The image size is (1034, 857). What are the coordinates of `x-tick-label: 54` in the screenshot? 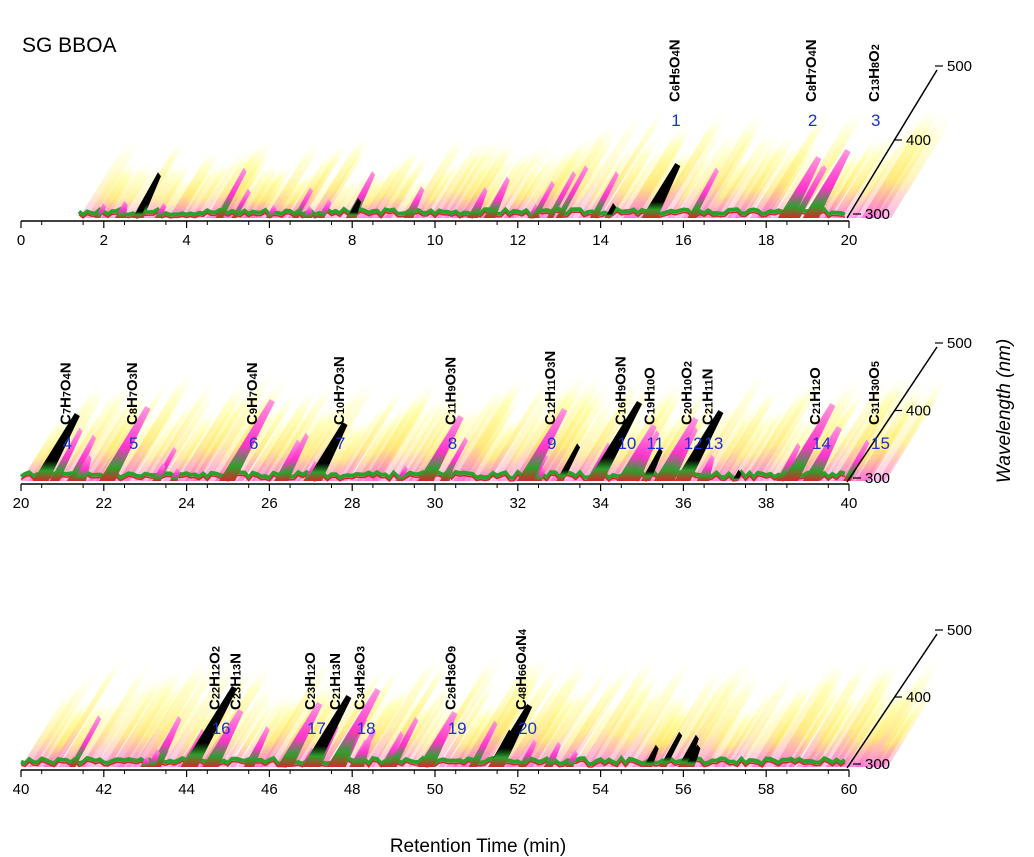 It's located at (600, 789).